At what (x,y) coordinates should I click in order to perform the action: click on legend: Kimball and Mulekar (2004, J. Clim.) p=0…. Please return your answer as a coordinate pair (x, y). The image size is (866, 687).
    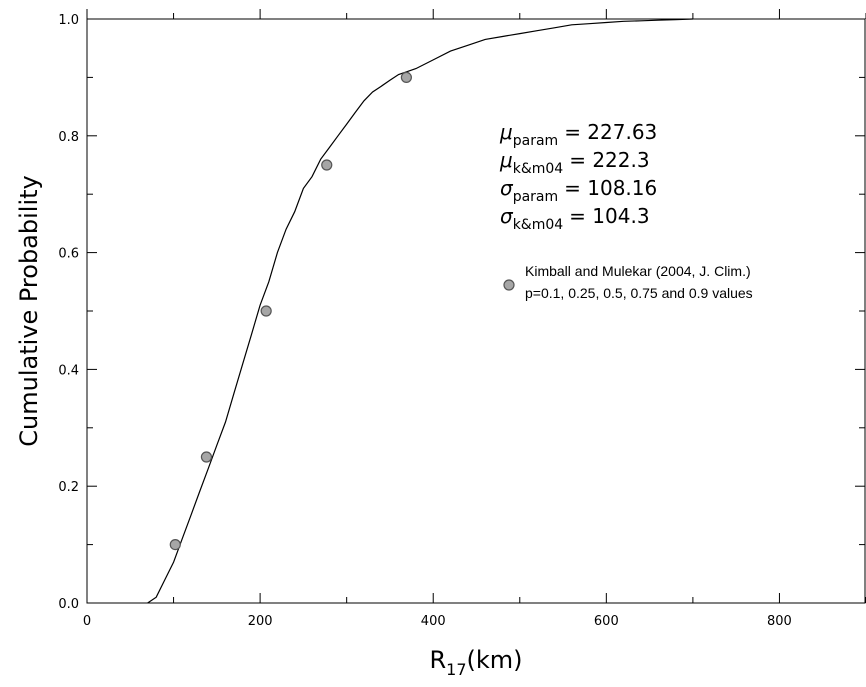
    Looking at the image, I should click on (628, 282).